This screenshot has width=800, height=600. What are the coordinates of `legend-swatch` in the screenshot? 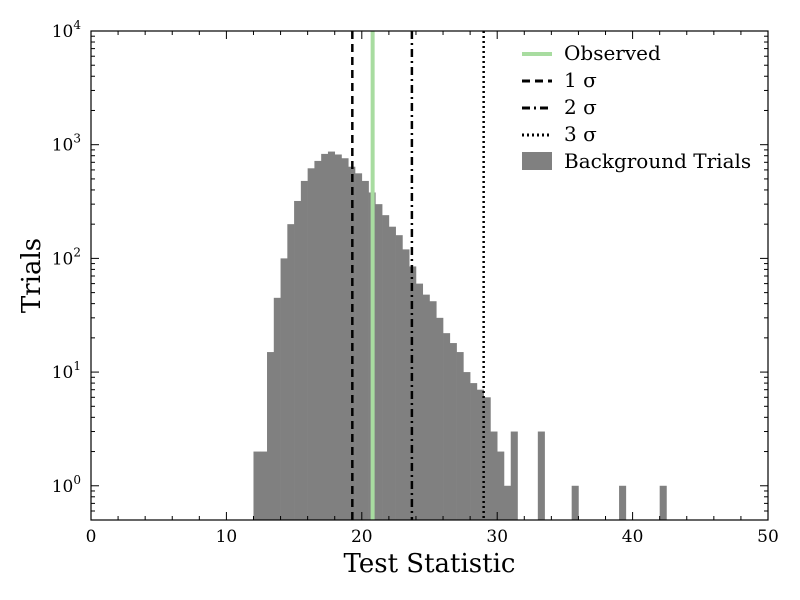 It's located at (537, 161).